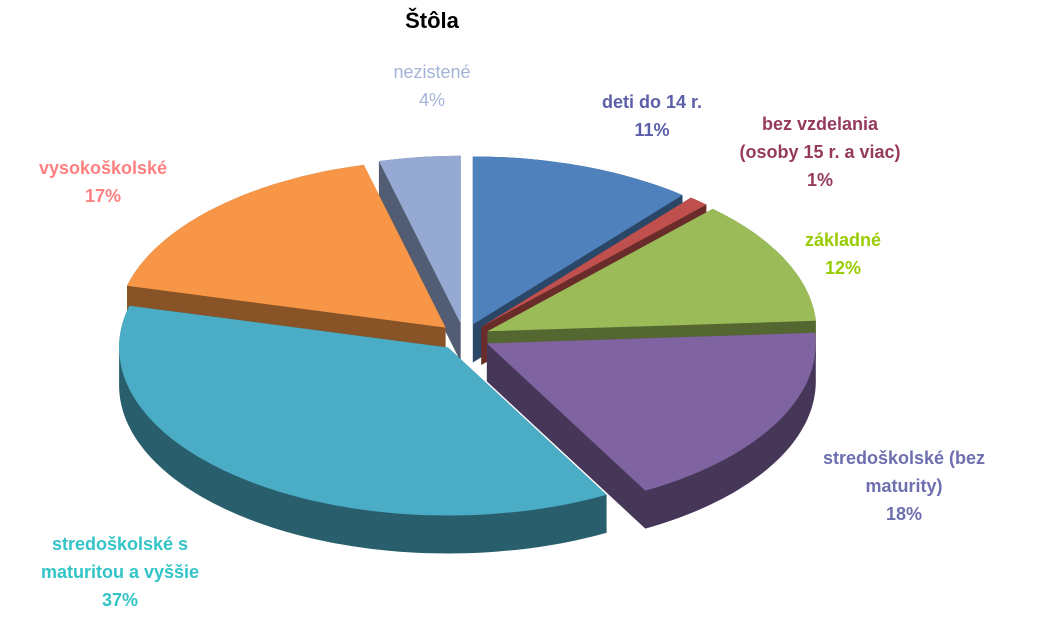  I want to click on data-label: základné 12%, so click(843, 254).